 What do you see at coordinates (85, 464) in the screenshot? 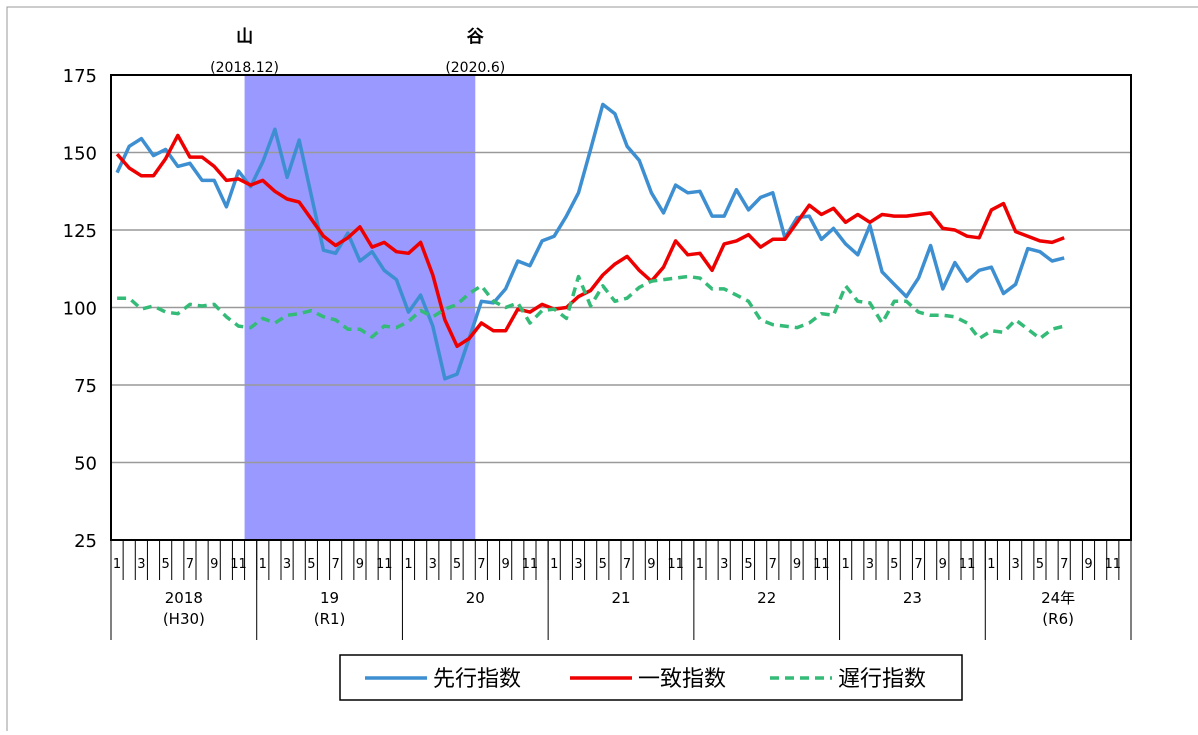
I see `y-tick-label: 50` at bounding box center [85, 464].